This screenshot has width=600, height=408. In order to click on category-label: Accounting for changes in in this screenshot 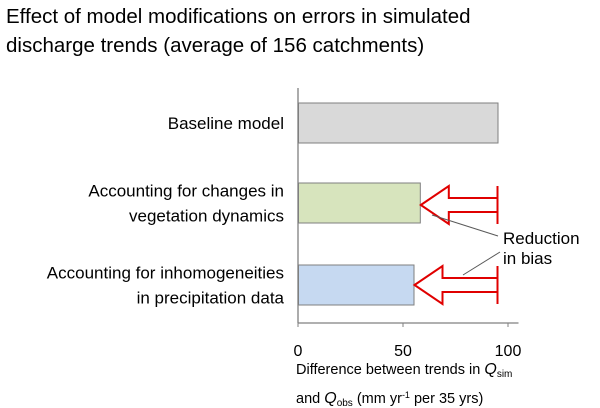, I will do `click(186, 191)`.